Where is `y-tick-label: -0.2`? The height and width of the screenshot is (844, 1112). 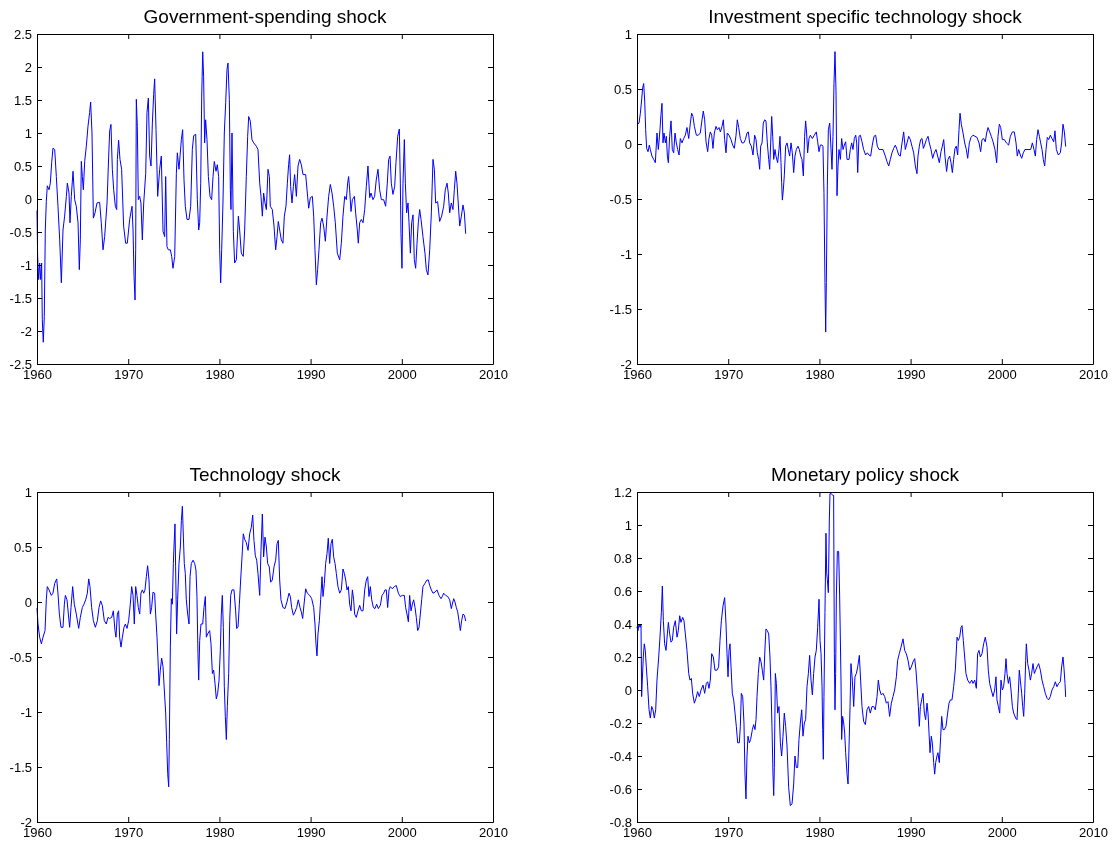
y-tick-label: -0.2 is located at coordinates (620, 723).